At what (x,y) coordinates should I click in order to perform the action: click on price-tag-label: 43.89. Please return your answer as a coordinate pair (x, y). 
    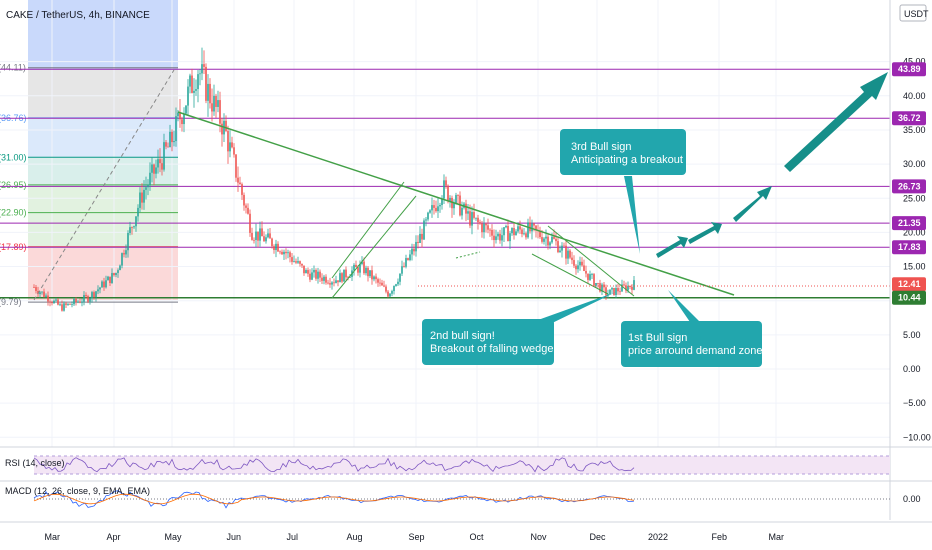
    Looking at the image, I should click on (909, 69).